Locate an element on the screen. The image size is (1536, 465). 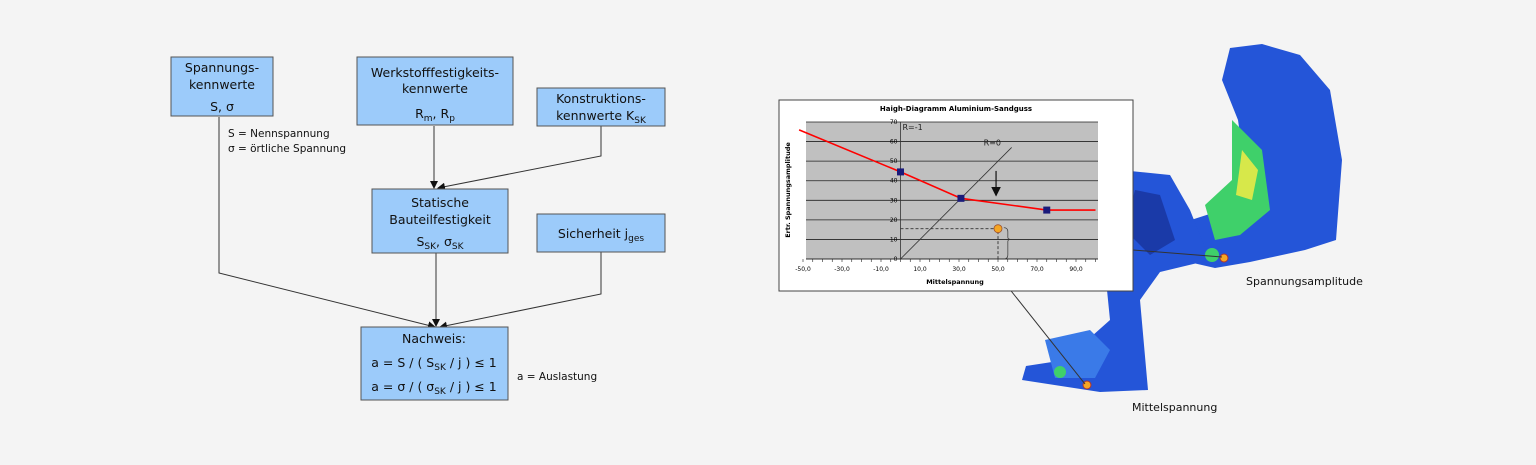
operating-point is located at coordinates (998, 229).